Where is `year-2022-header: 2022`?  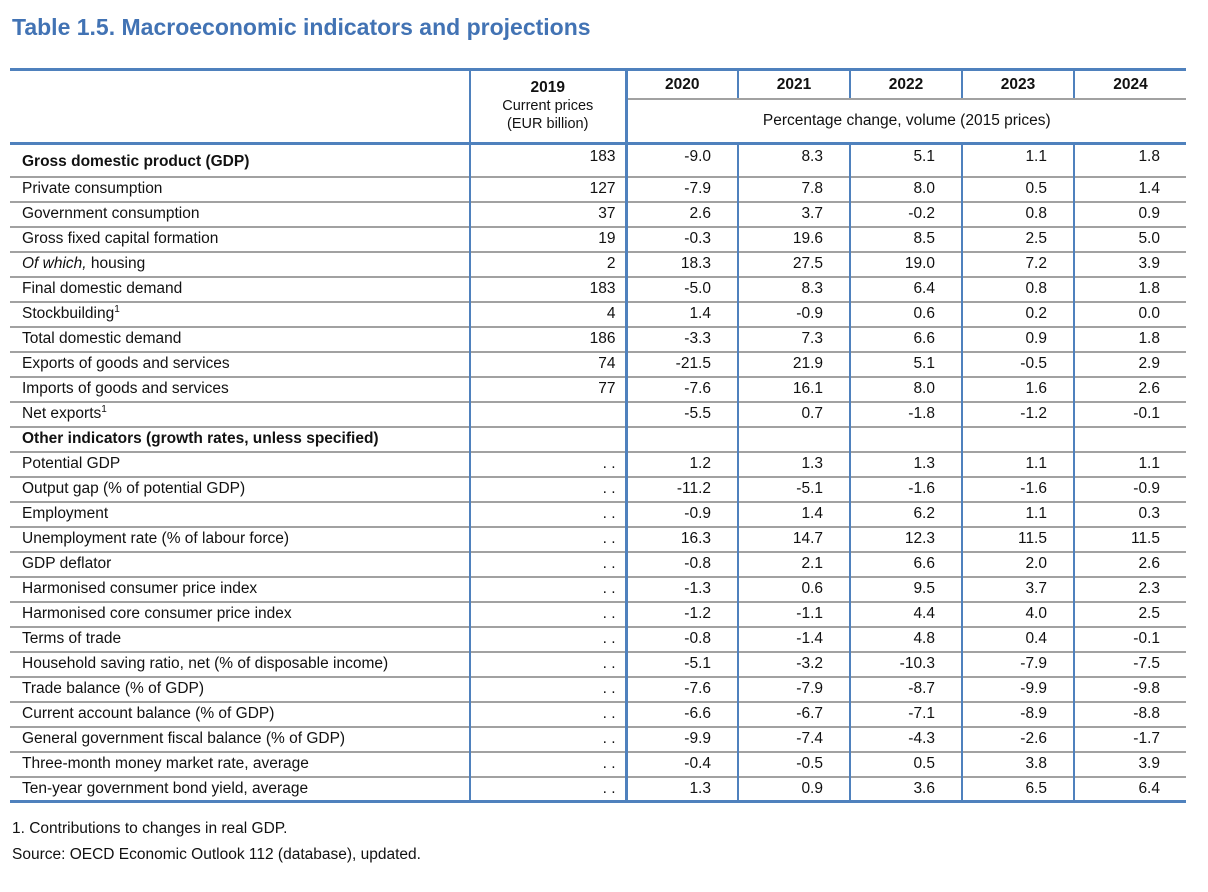
year-2022-header: 2022 is located at coordinates (905, 84).